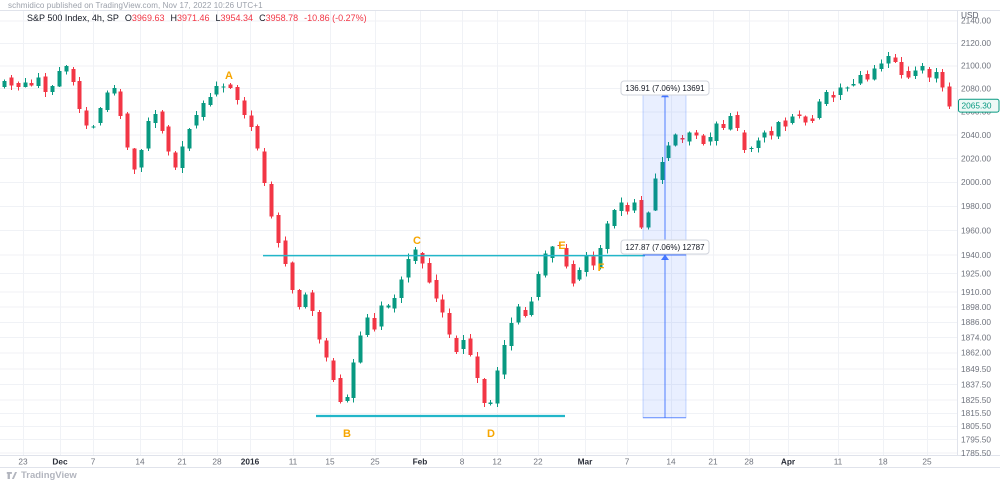 This screenshot has height=484, width=1000. What do you see at coordinates (976, 135) in the screenshot?
I see `price-tick-label: 2040.00` at bounding box center [976, 135].